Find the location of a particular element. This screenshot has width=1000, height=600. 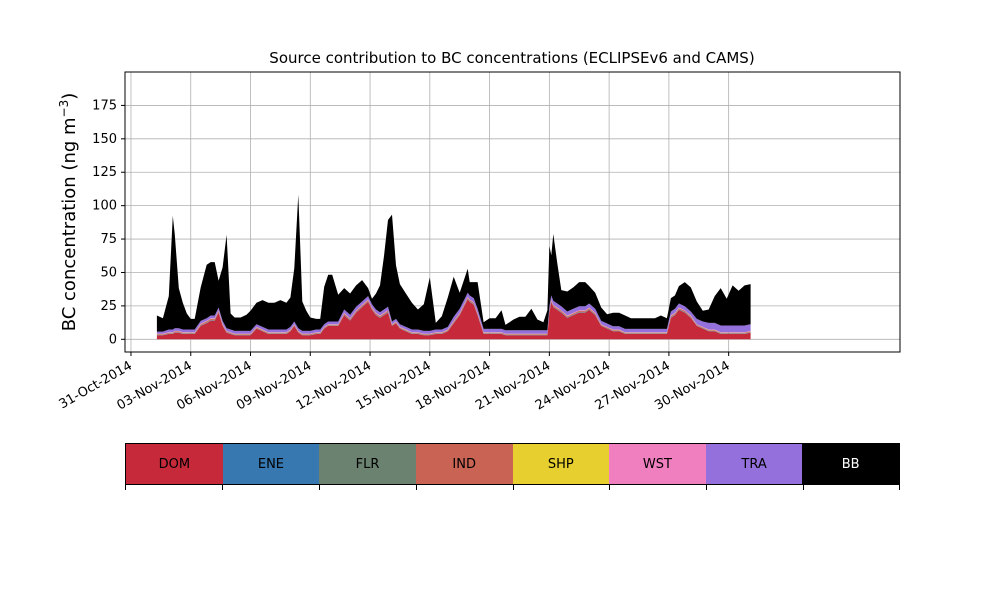

legend-label: TRA is located at coordinates (754, 464).